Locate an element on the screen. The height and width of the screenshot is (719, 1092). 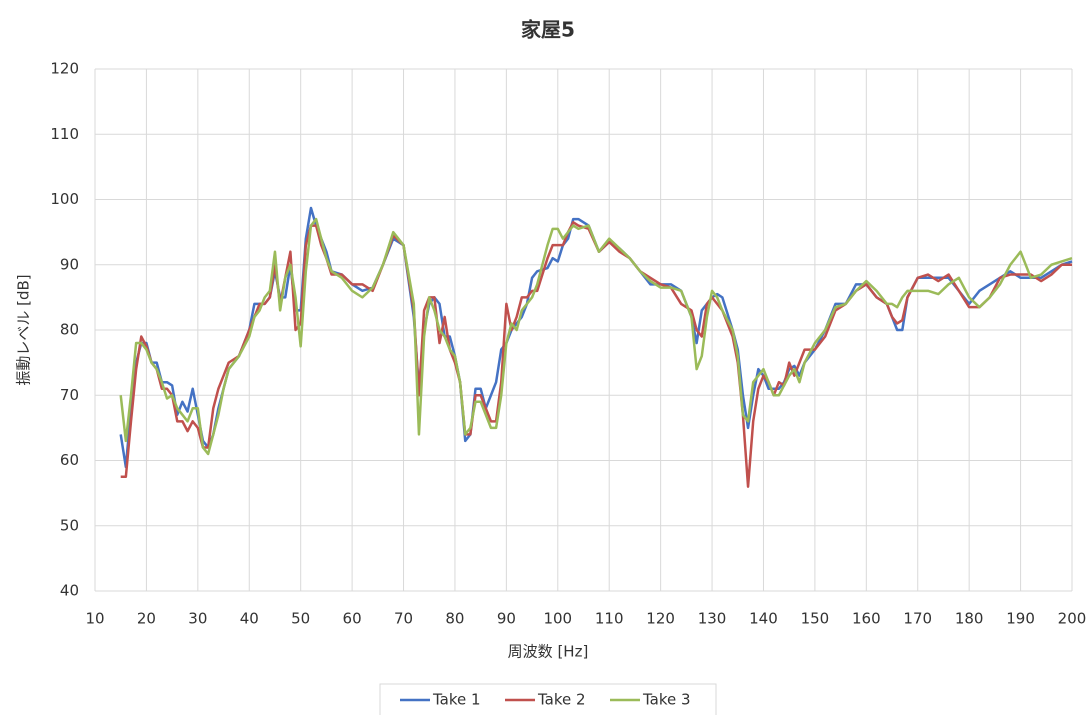
x-tick-label: 90 is located at coordinates (506, 619).